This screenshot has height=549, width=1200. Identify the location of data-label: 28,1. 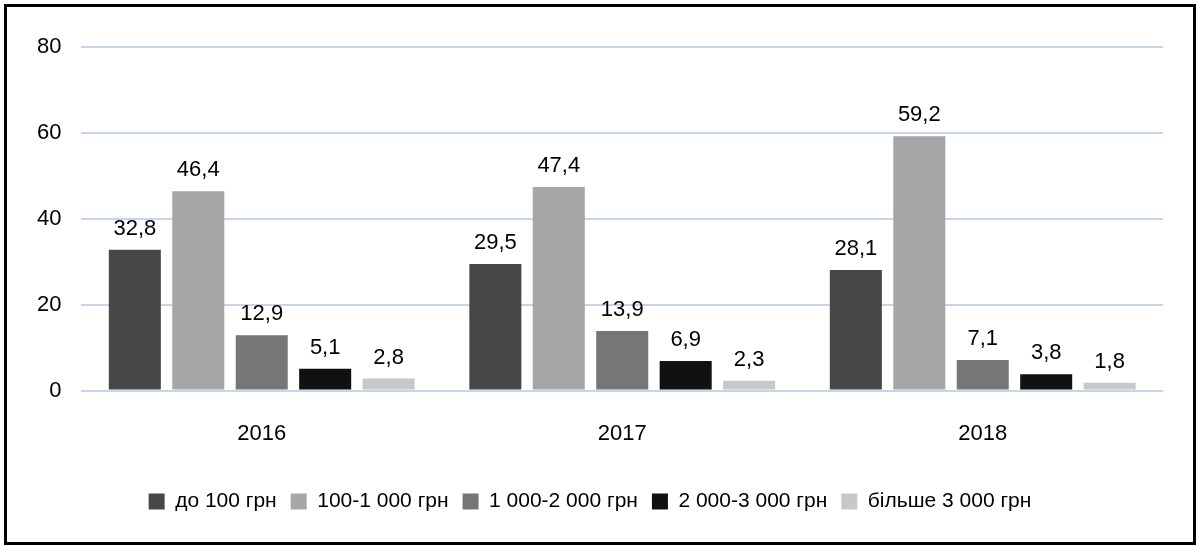
(856, 247).